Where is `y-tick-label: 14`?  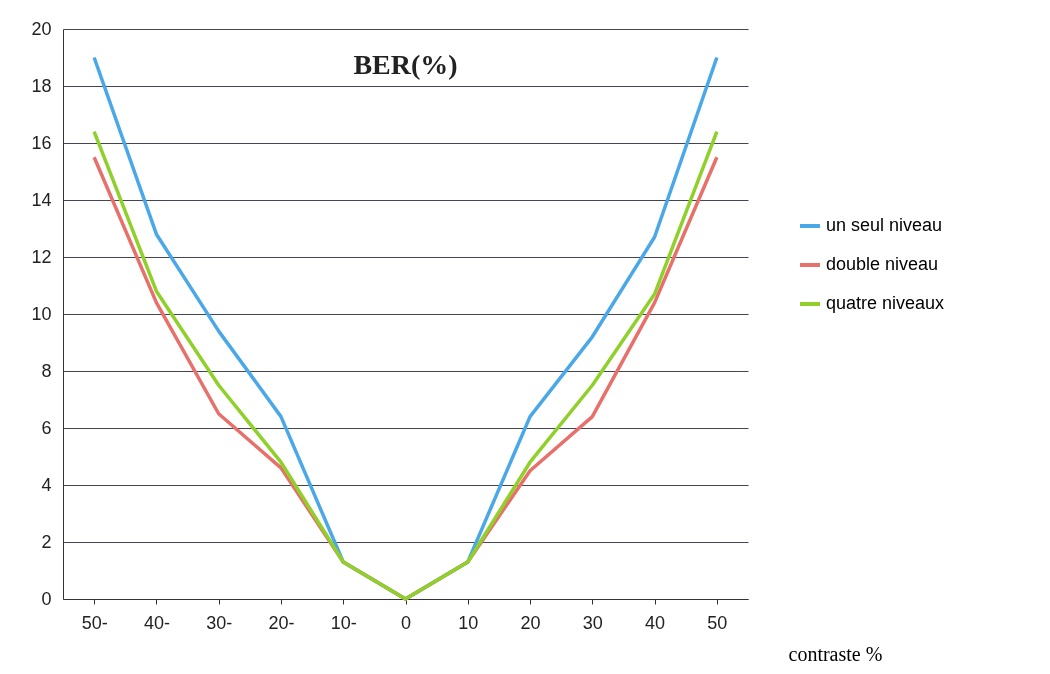 y-tick-label: 14 is located at coordinates (41, 199).